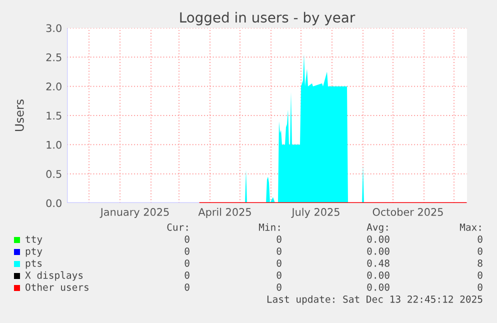  I want to click on y-tick-label: 1.0, so click(54, 144).